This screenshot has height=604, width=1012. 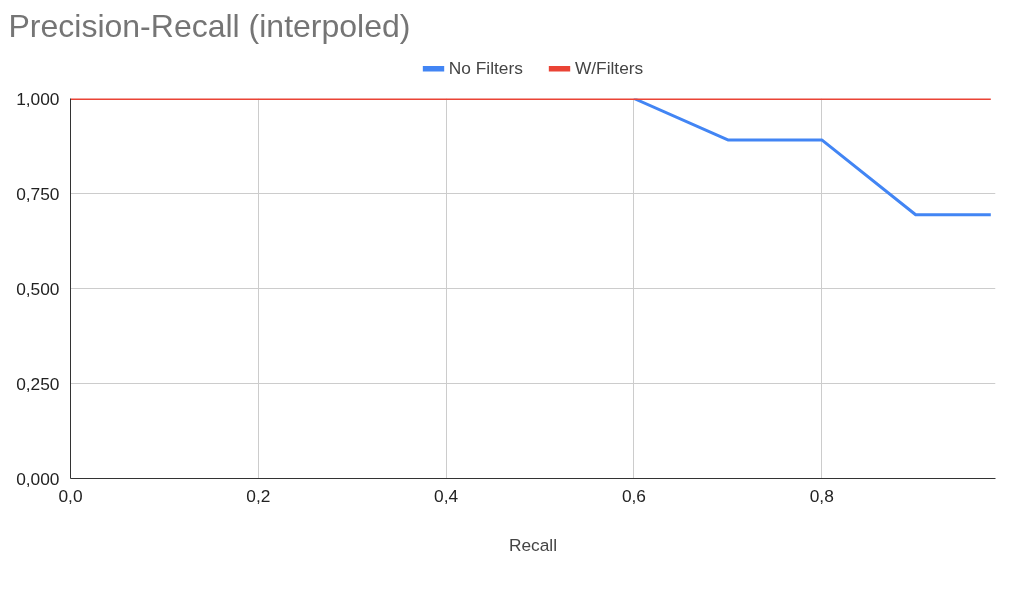 I want to click on x-tick-label: 0,6, so click(x=633, y=495).